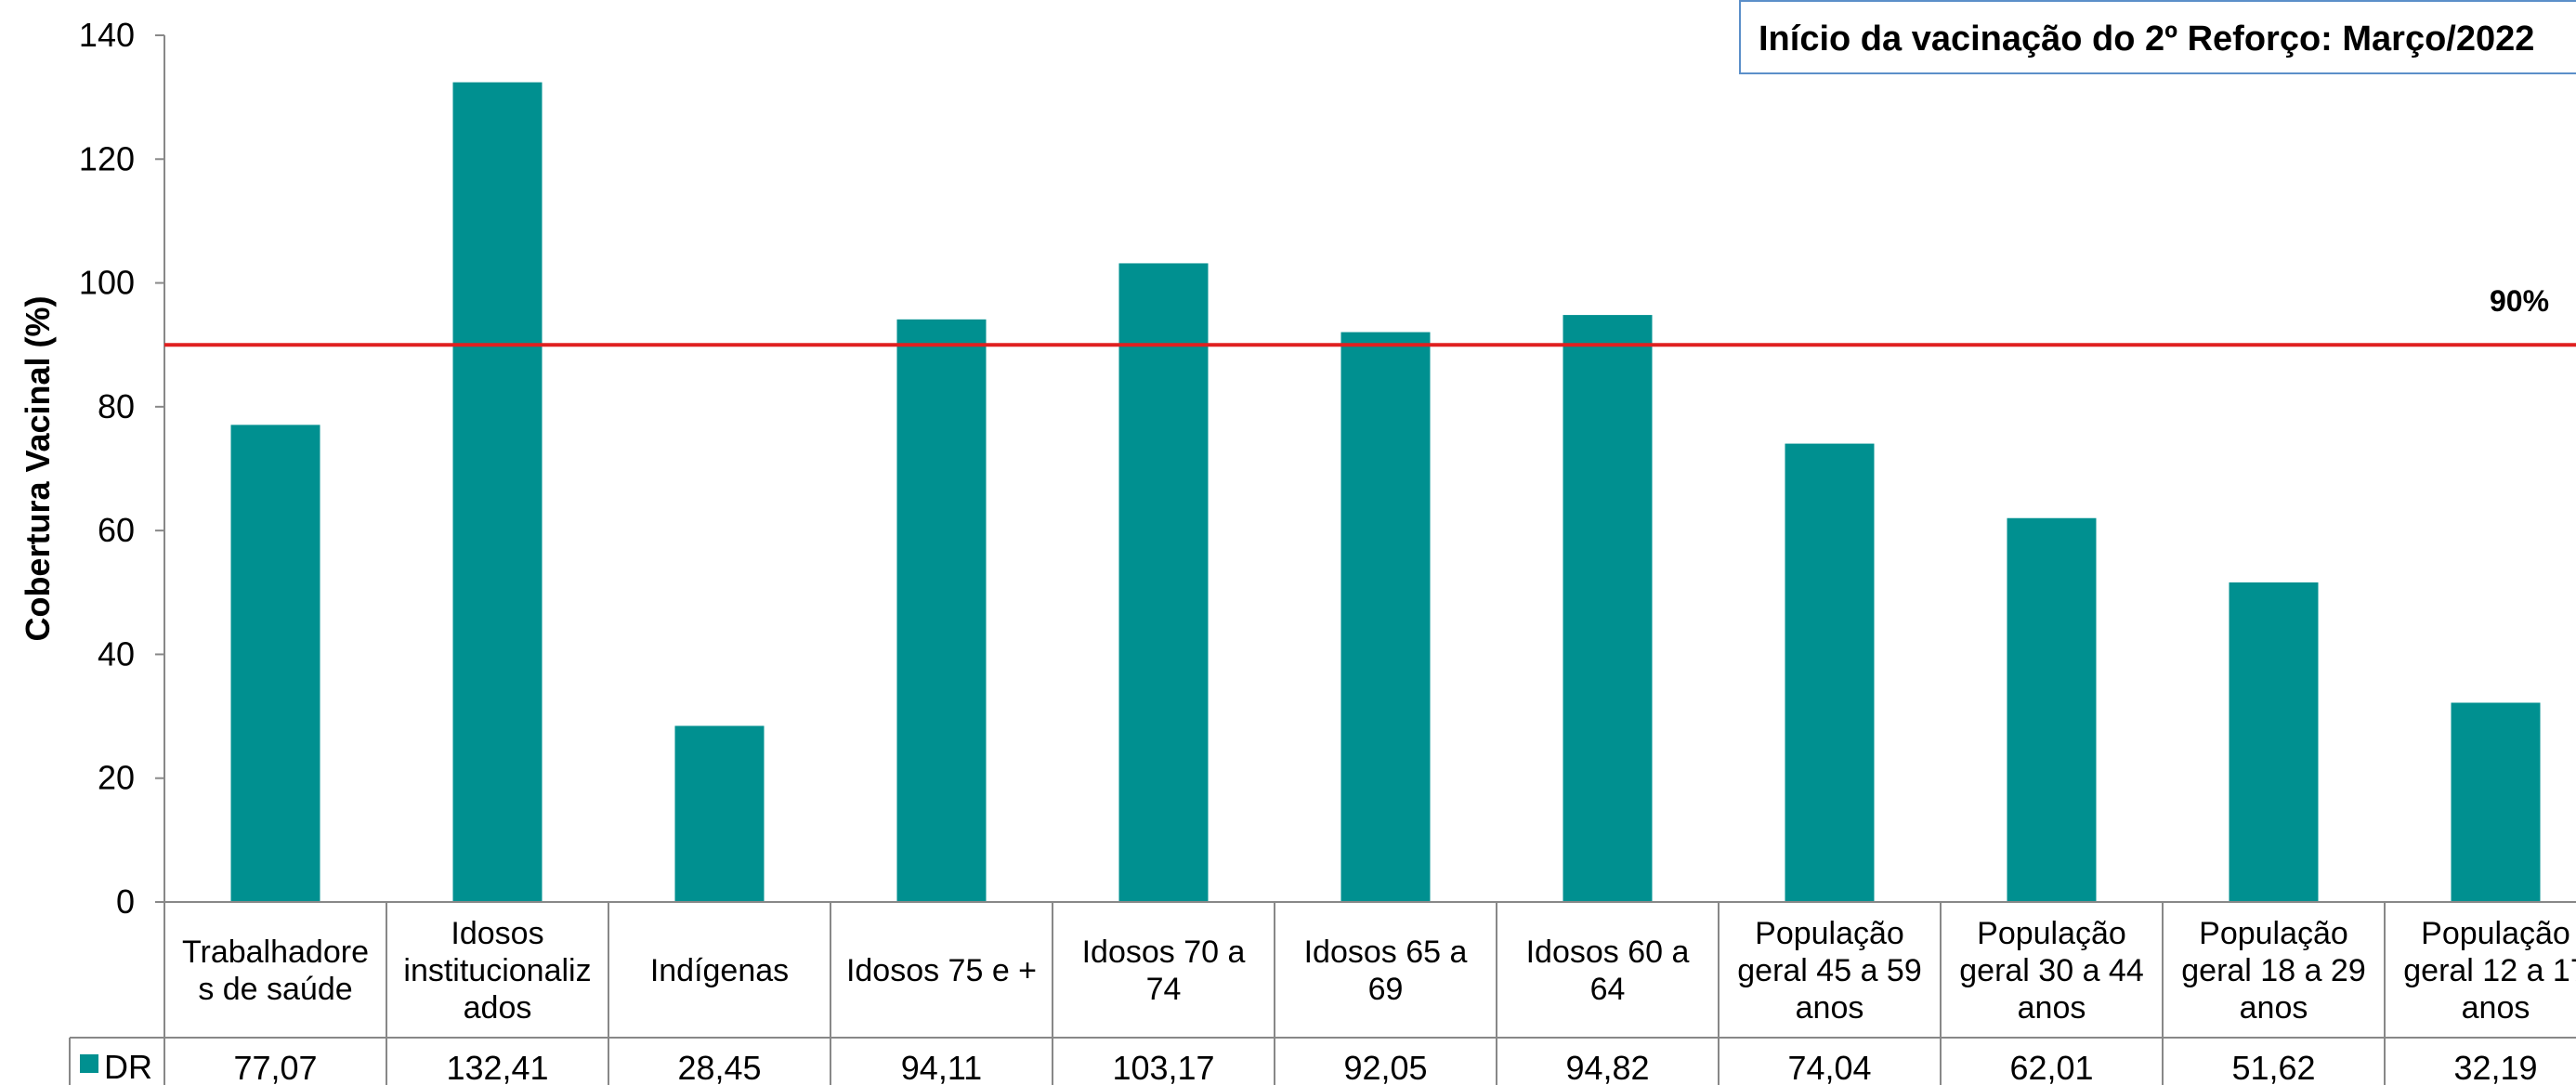  I want to click on category-label-line: ados, so click(498, 1008).